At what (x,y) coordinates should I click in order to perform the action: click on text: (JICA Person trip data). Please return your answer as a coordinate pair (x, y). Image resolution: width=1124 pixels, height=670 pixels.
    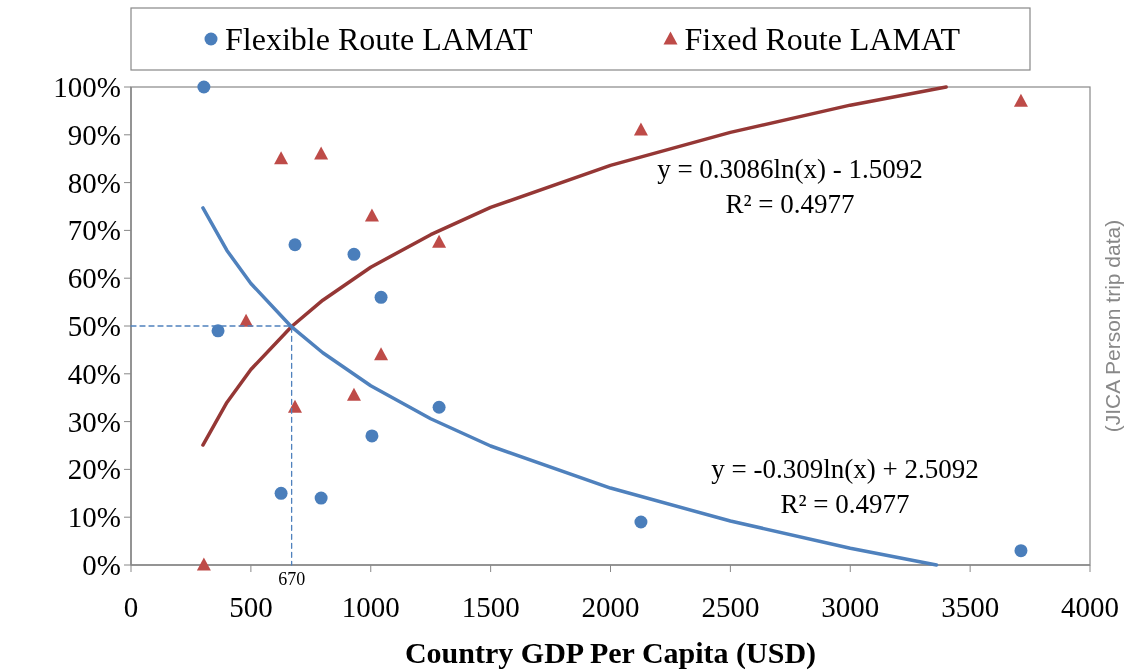
    Looking at the image, I should click on (1112, 326).